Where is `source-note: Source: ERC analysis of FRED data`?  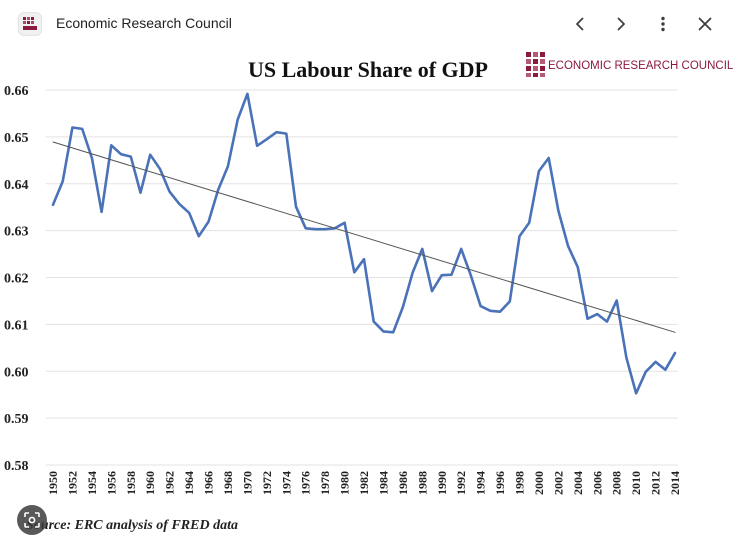
source-note: Source: ERC analysis of FRED data is located at coordinates (132, 525).